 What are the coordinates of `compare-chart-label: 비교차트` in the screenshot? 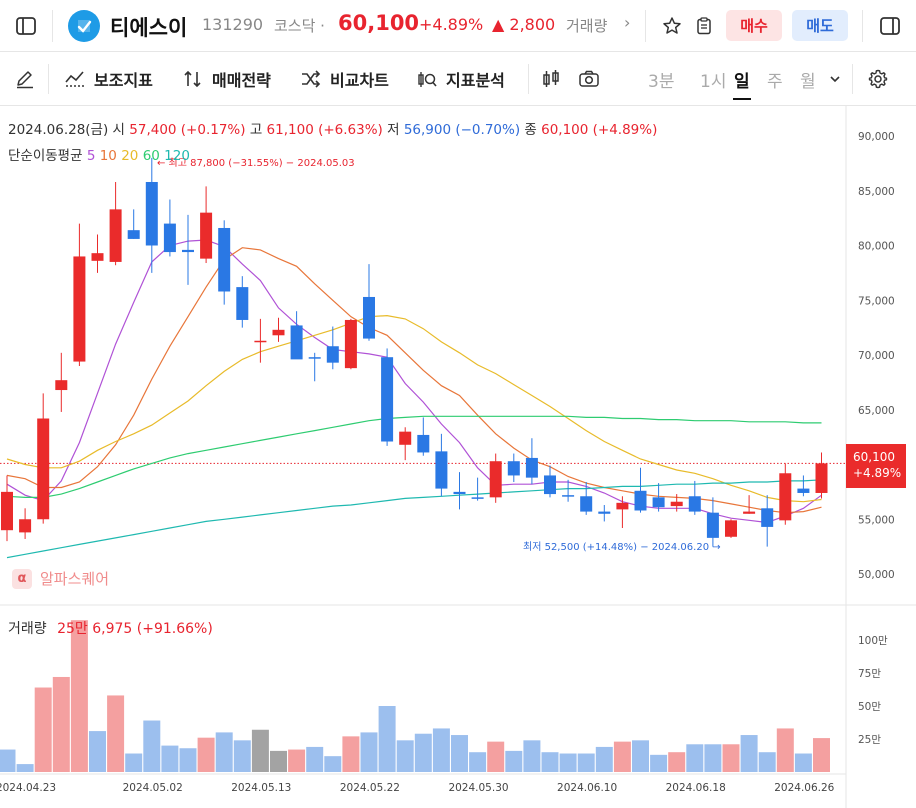 It's located at (359, 80).